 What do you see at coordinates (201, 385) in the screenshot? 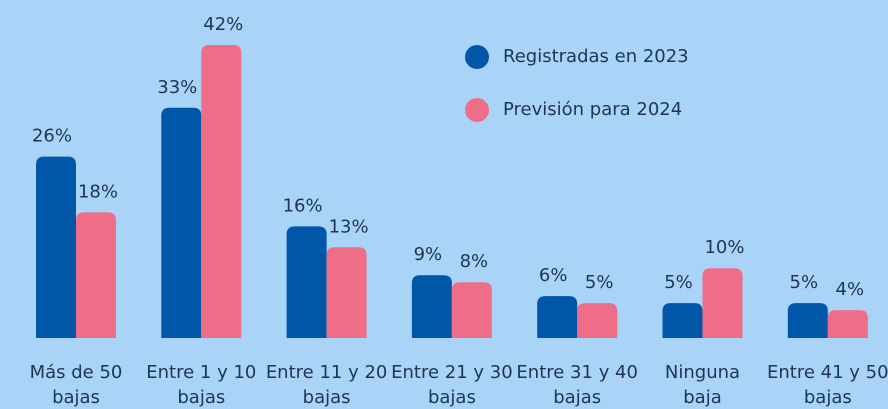
I see `x-tick-label: Entre 1 y 10 bajas` at bounding box center [201, 385].